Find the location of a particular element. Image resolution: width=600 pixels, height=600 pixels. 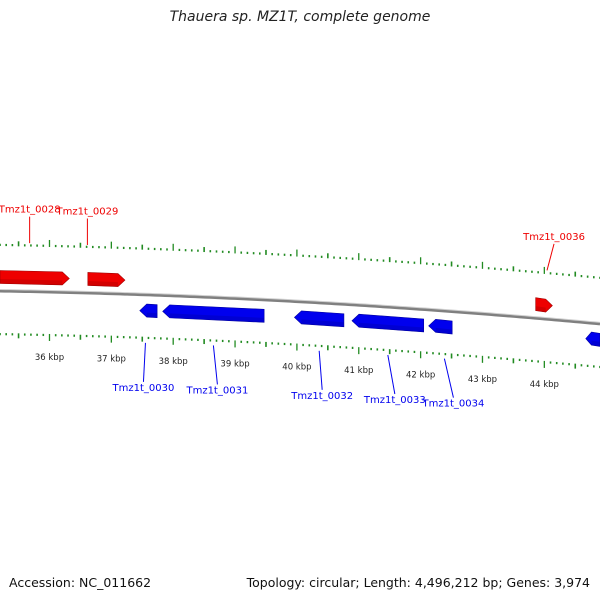

gene-label: Tmz1t_0034 is located at coordinates (452, 404).